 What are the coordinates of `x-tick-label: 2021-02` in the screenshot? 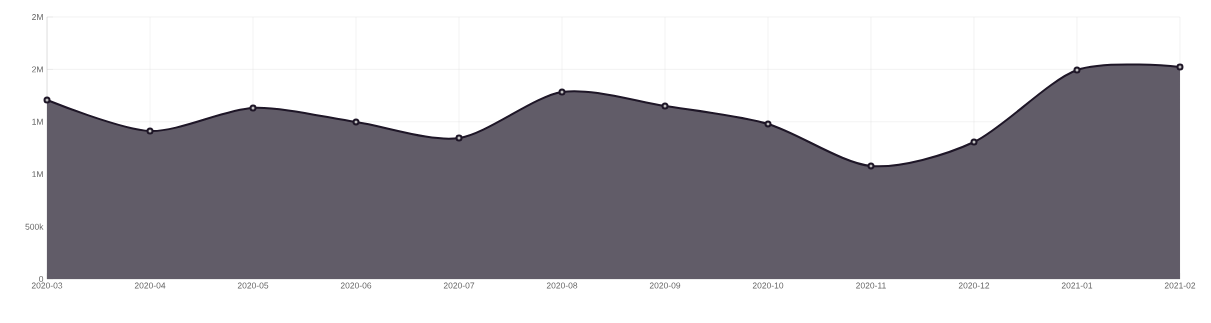 It's located at (1180, 285).